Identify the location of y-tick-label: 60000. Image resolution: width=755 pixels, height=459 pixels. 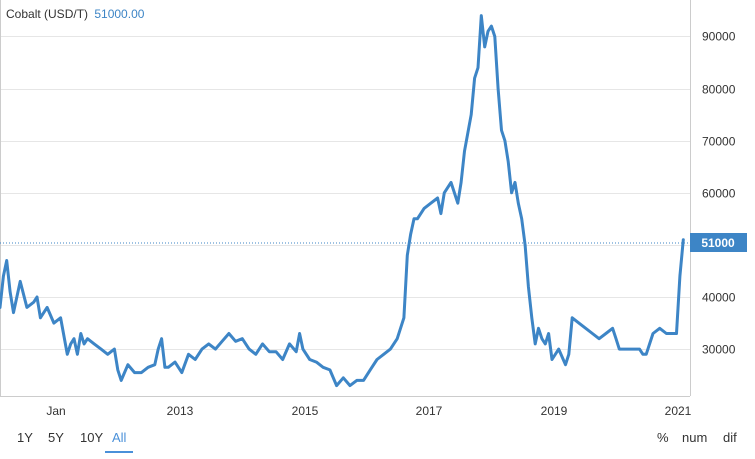
(719, 194).